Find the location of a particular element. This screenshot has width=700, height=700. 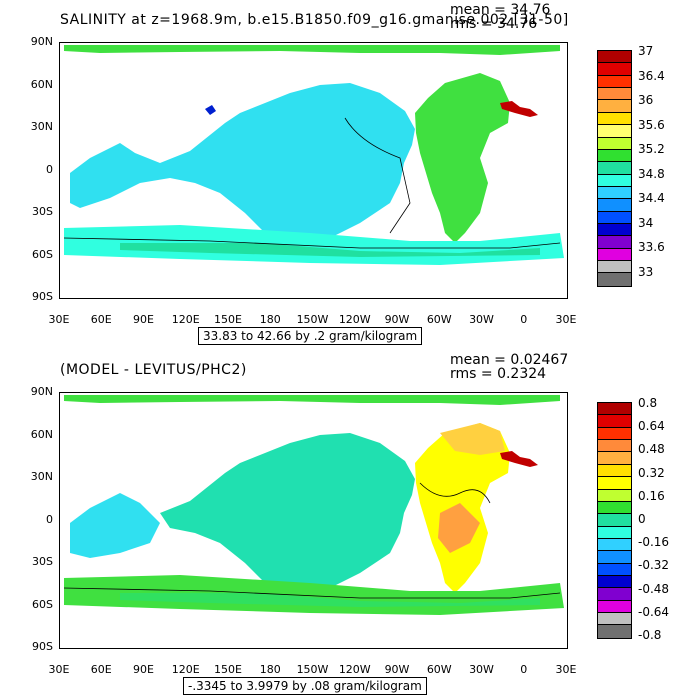

colorbar-label: 34.8 is located at coordinates (651, 173).